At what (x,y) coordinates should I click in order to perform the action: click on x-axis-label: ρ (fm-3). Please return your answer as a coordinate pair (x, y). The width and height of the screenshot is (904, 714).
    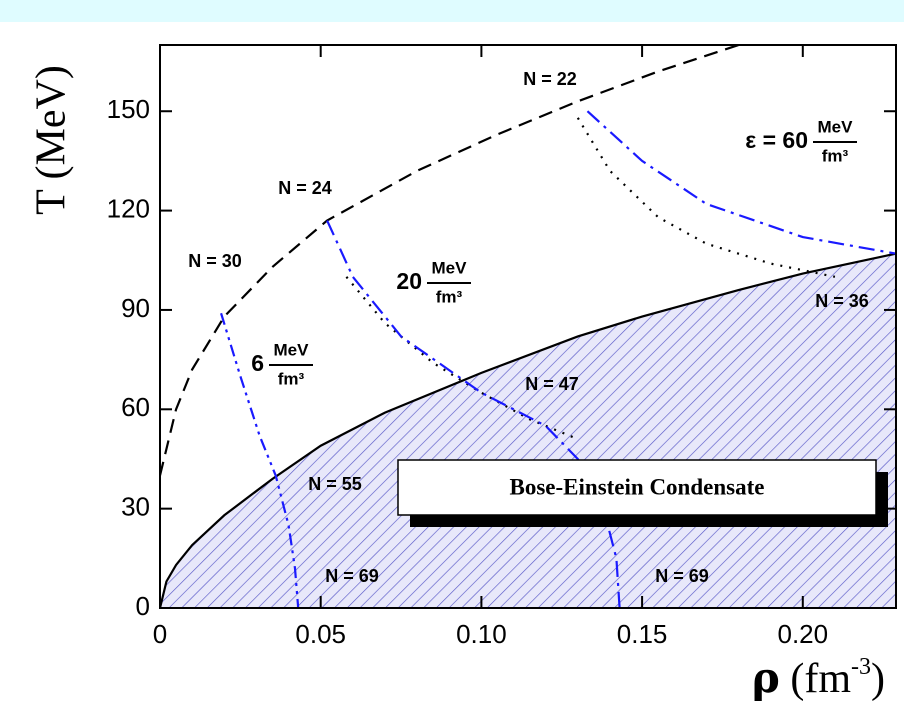
    Looking at the image, I should click on (818, 677).